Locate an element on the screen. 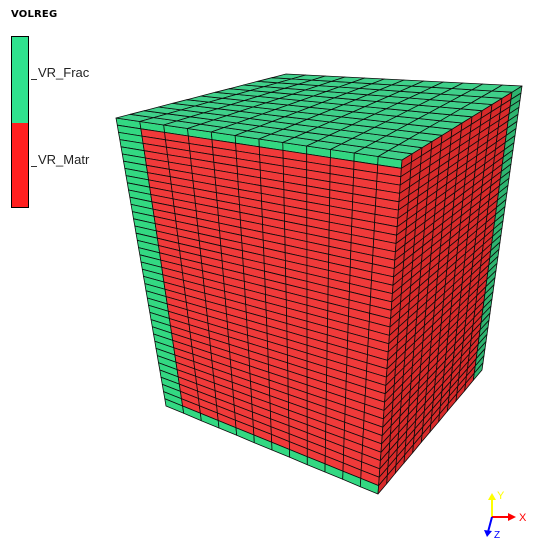 The height and width of the screenshot is (541, 534). legend-title: VOLREG is located at coordinates (34, 14).